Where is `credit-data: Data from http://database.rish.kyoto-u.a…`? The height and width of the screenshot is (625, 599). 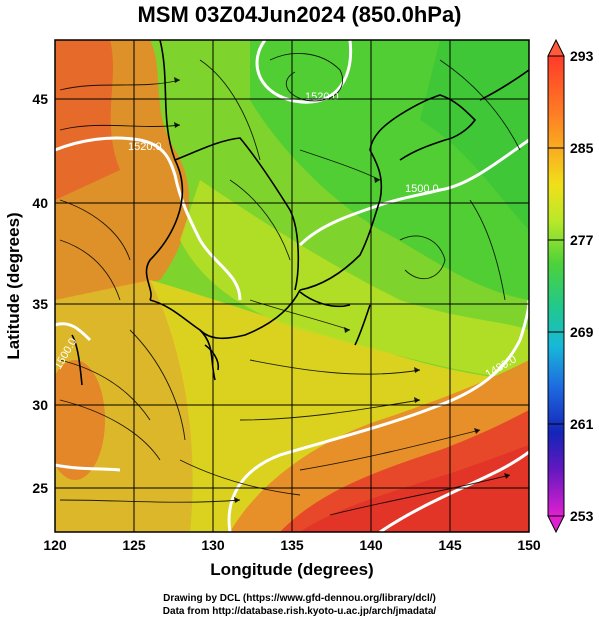 credit-data: Data from http://database.rish.kyoto-u.a… is located at coordinates (299, 611).